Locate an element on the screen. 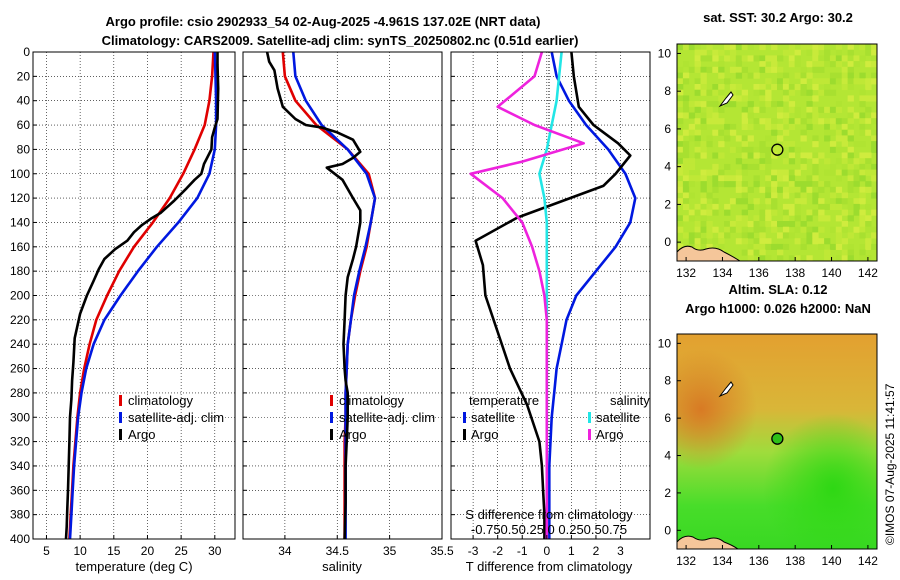 This screenshot has width=900, height=580. salinity-xlabel: salinity is located at coordinates (342, 566).